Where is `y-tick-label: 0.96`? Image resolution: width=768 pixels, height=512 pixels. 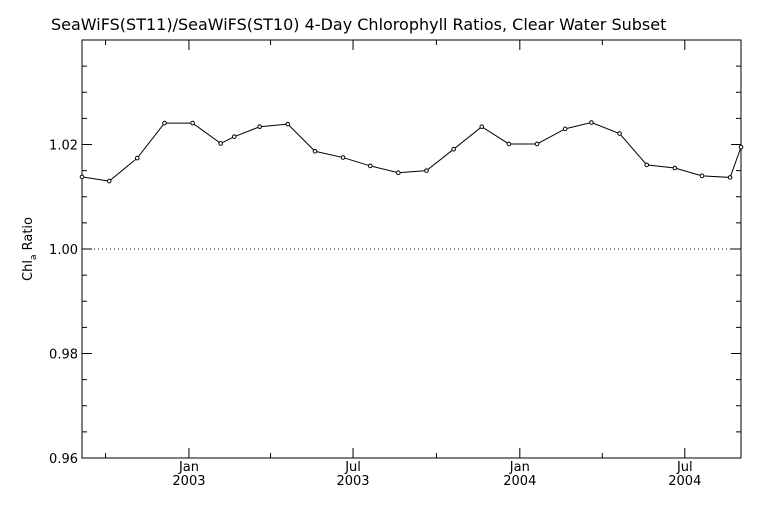 y-tick-label: 0.96 is located at coordinates (63, 459).